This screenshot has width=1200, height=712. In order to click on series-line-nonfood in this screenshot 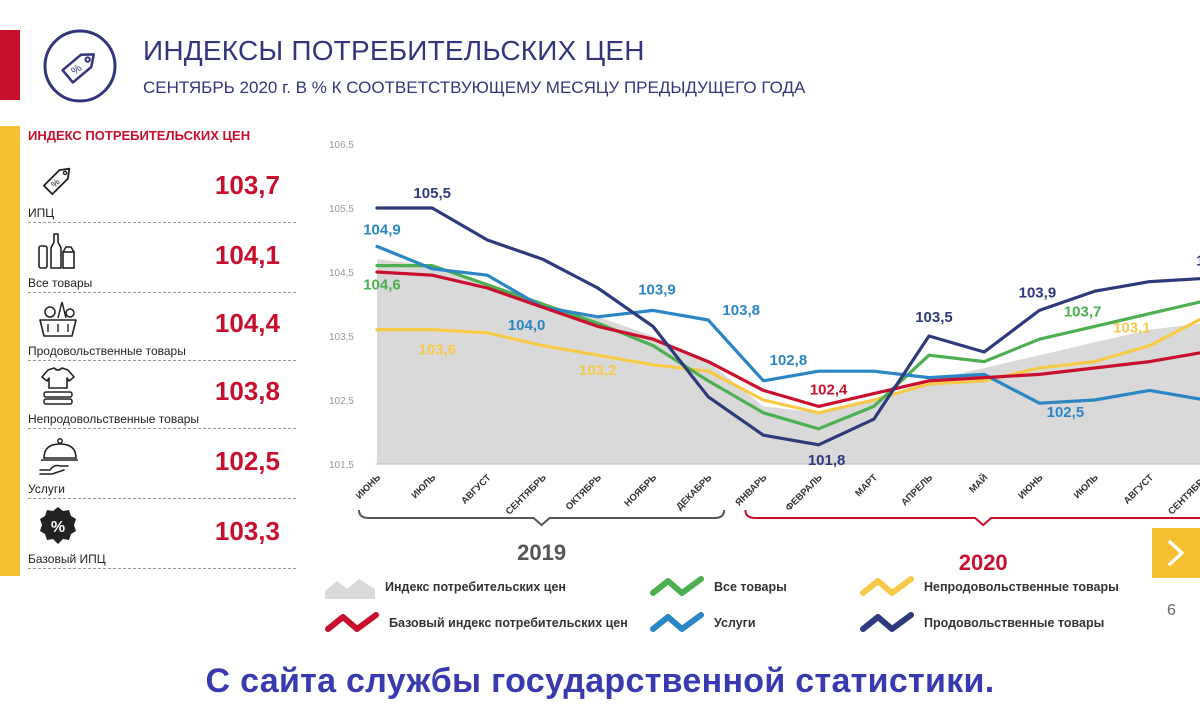, I will do `click(787, 366)`.